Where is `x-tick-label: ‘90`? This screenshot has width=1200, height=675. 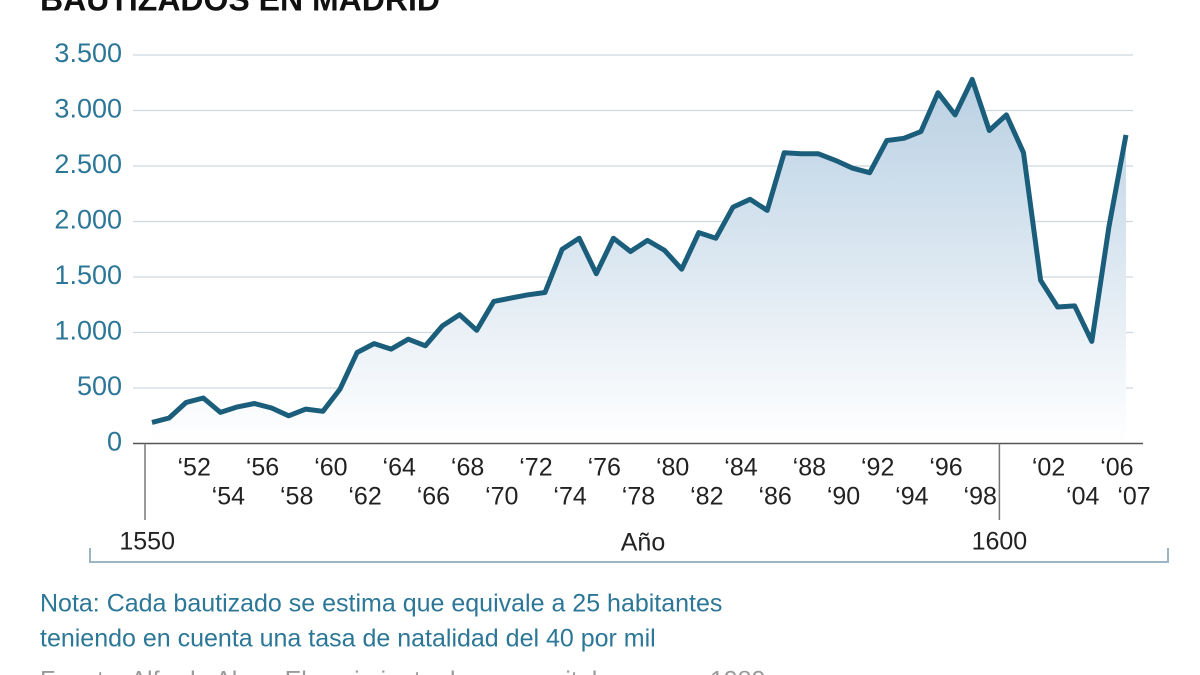
x-tick-label: ‘90 is located at coordinates (843, 497).